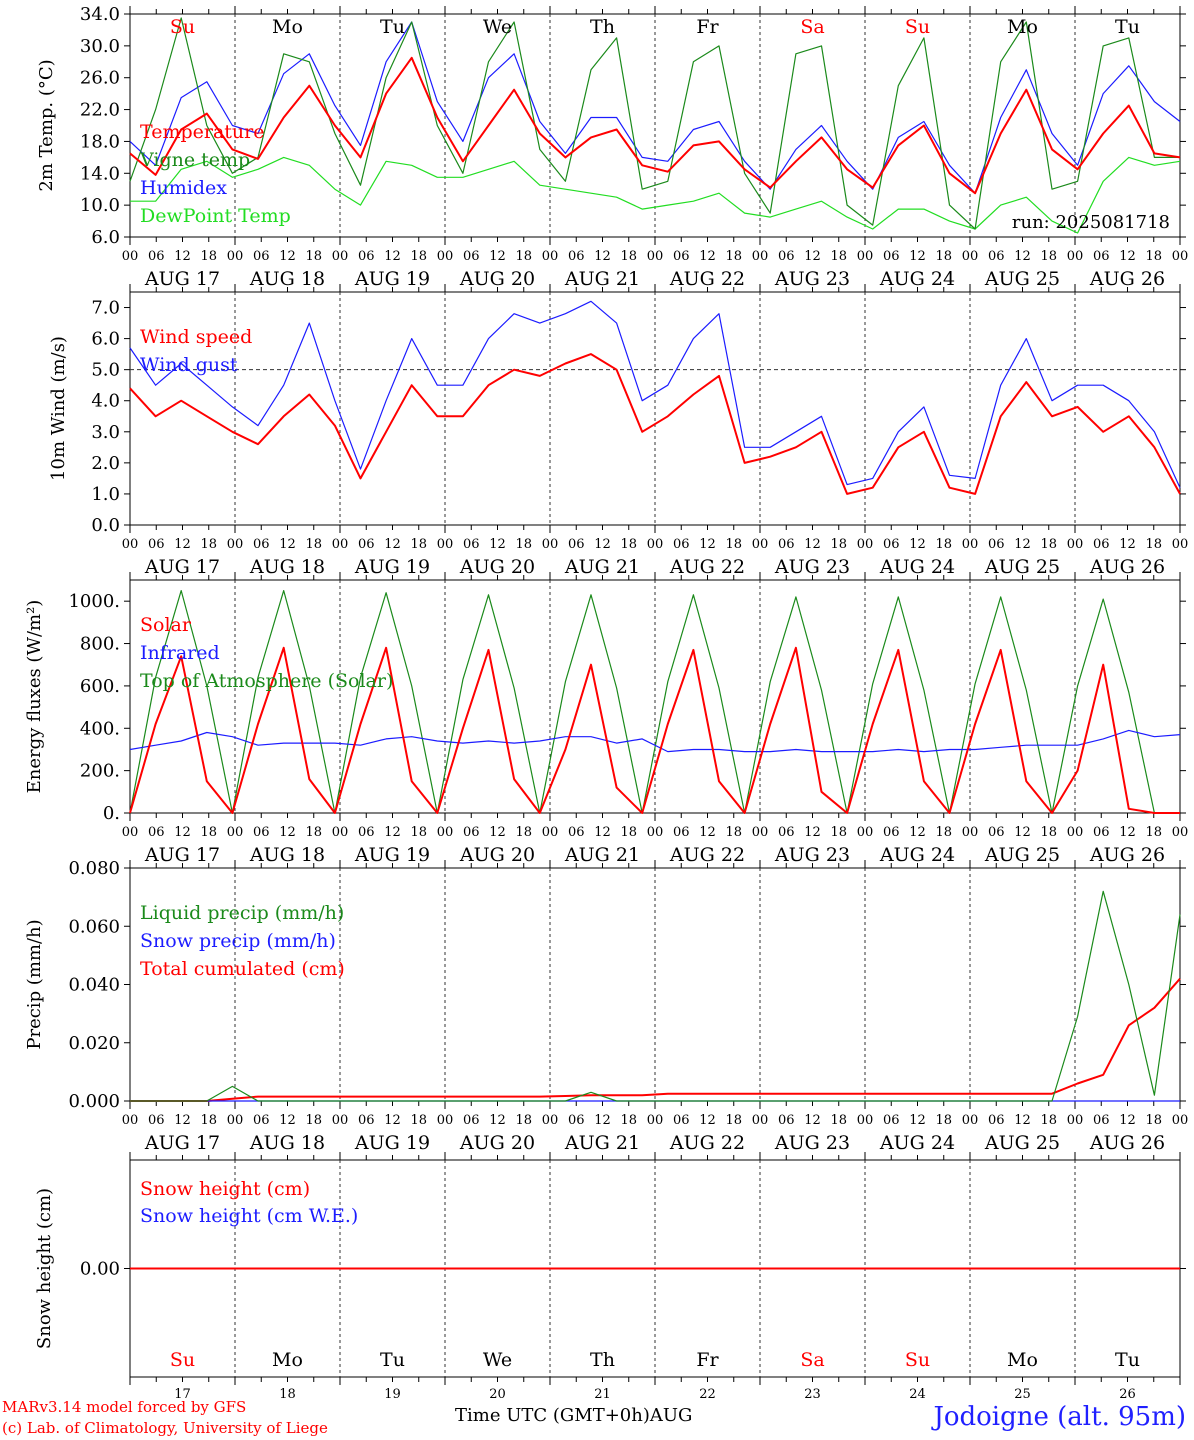  What do you see at coordinates (812, 279) in the screenshot?
I see `date-label: AUG 23` at bounding box center [812, 279].